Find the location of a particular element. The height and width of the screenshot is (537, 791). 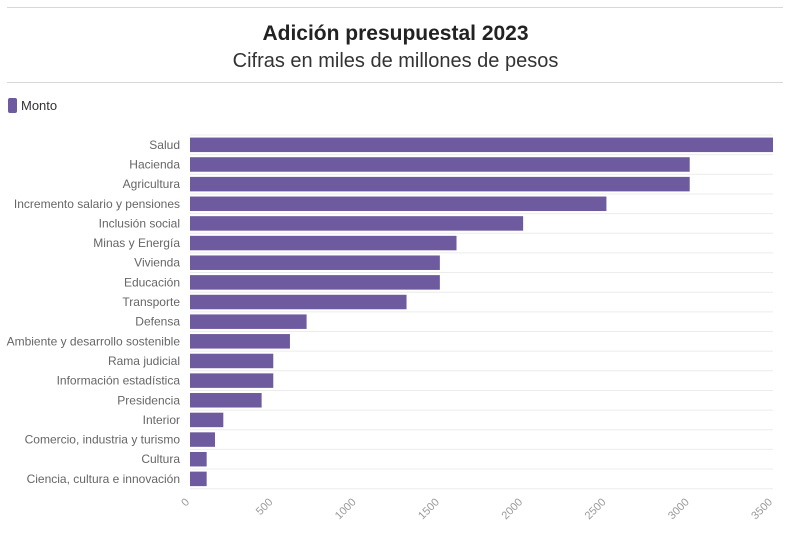

top-divider is located at coordinates (395, 7).